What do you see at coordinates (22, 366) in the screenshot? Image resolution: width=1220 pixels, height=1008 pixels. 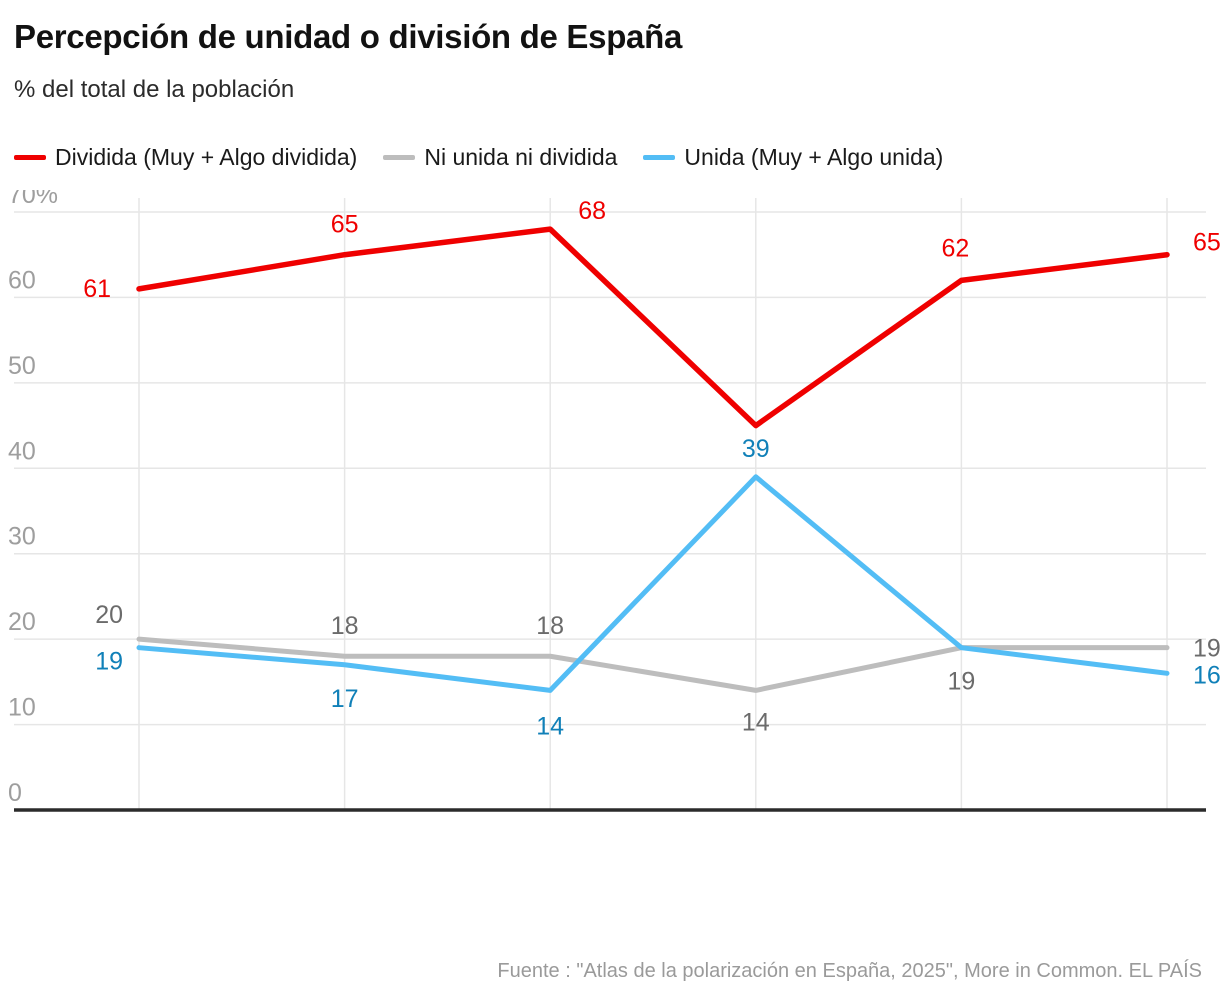 I see `y-axis-tick-label: 50` at bounding box center [22, 366].